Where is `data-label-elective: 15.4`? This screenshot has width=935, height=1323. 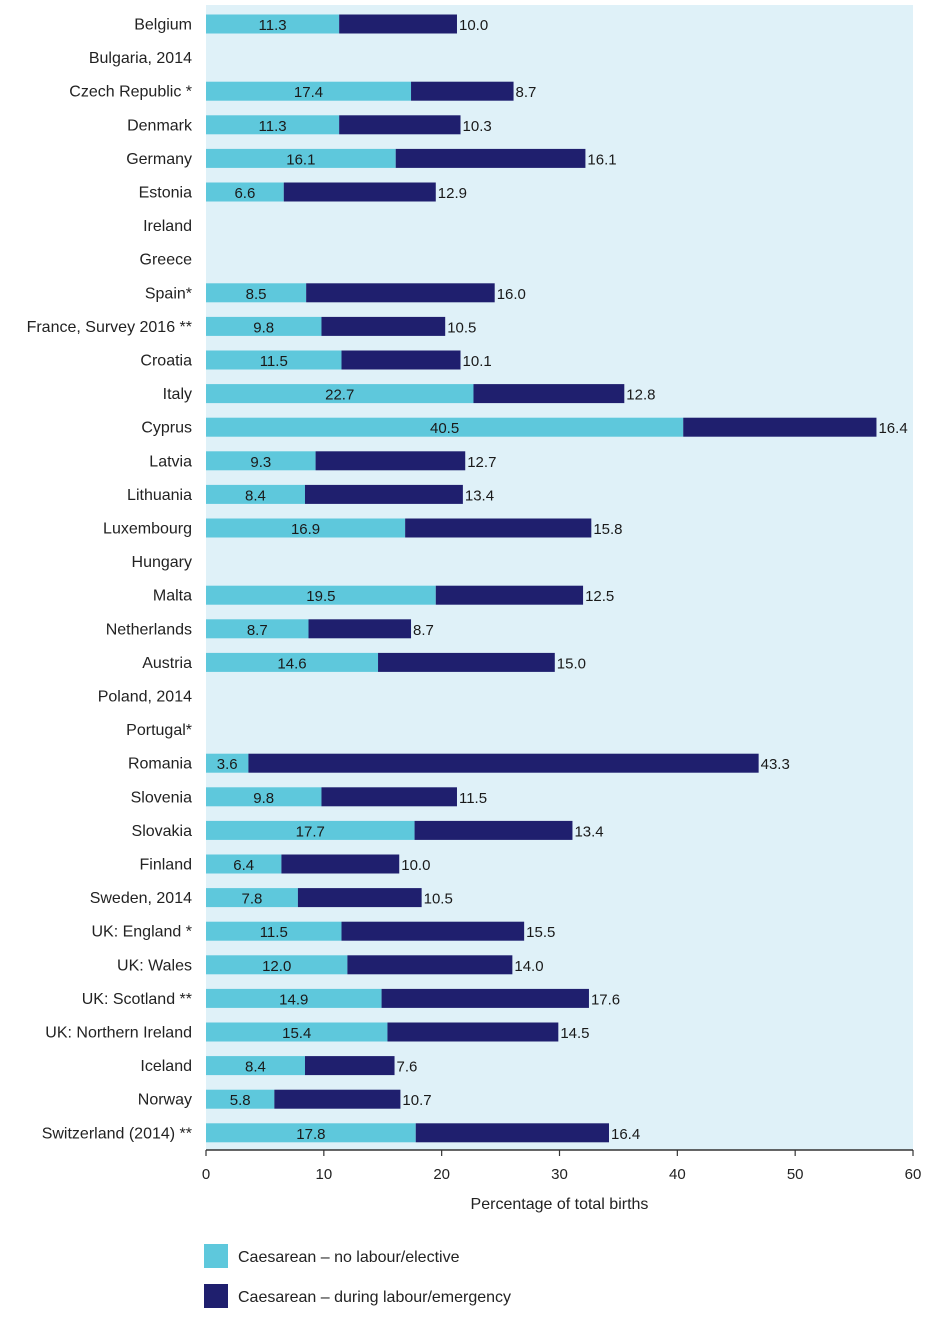
data-label-elective: 15.4 is located at coordinates (296, 1033).